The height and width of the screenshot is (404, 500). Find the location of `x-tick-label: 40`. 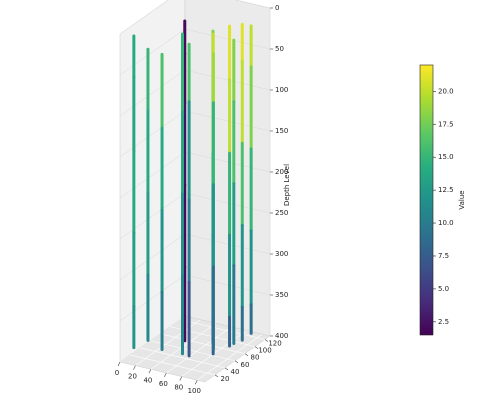

x-tick-label: 40 is located at coordinates (147, 380).